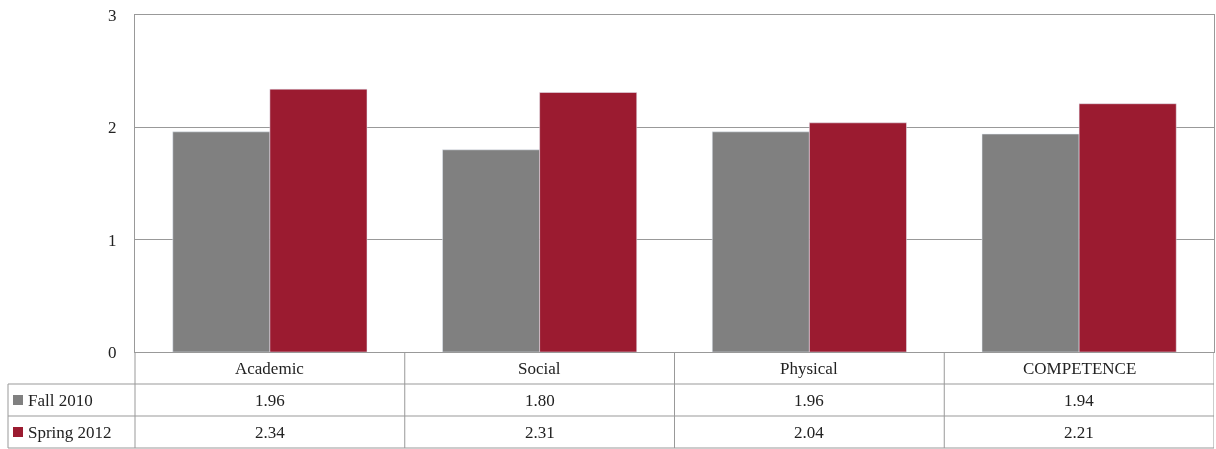 Image resolution: width=1216 pixels, height=449 pixels. What do you see at coordinates (540, 432) in the screenshot?
I see `data-label: 2.31` at bounding box center [540, 432].